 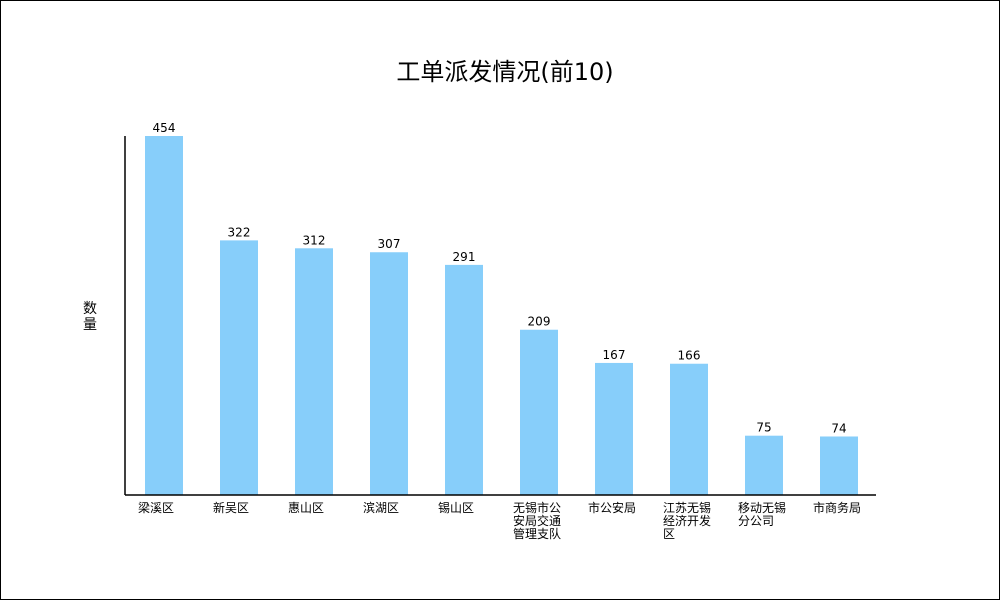 What do you see at coordinates (614, 355) in the screenshot?
I see `value-label-7: 167` at bounding box center [614, 355].